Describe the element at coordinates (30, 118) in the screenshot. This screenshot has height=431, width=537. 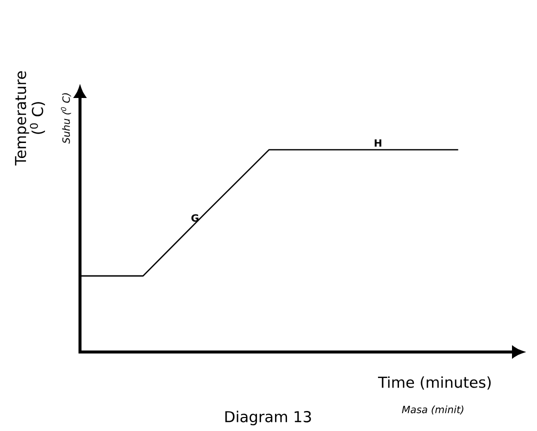
I see `y-axis-title: Temperature ($^{0}$ C)` at that location.